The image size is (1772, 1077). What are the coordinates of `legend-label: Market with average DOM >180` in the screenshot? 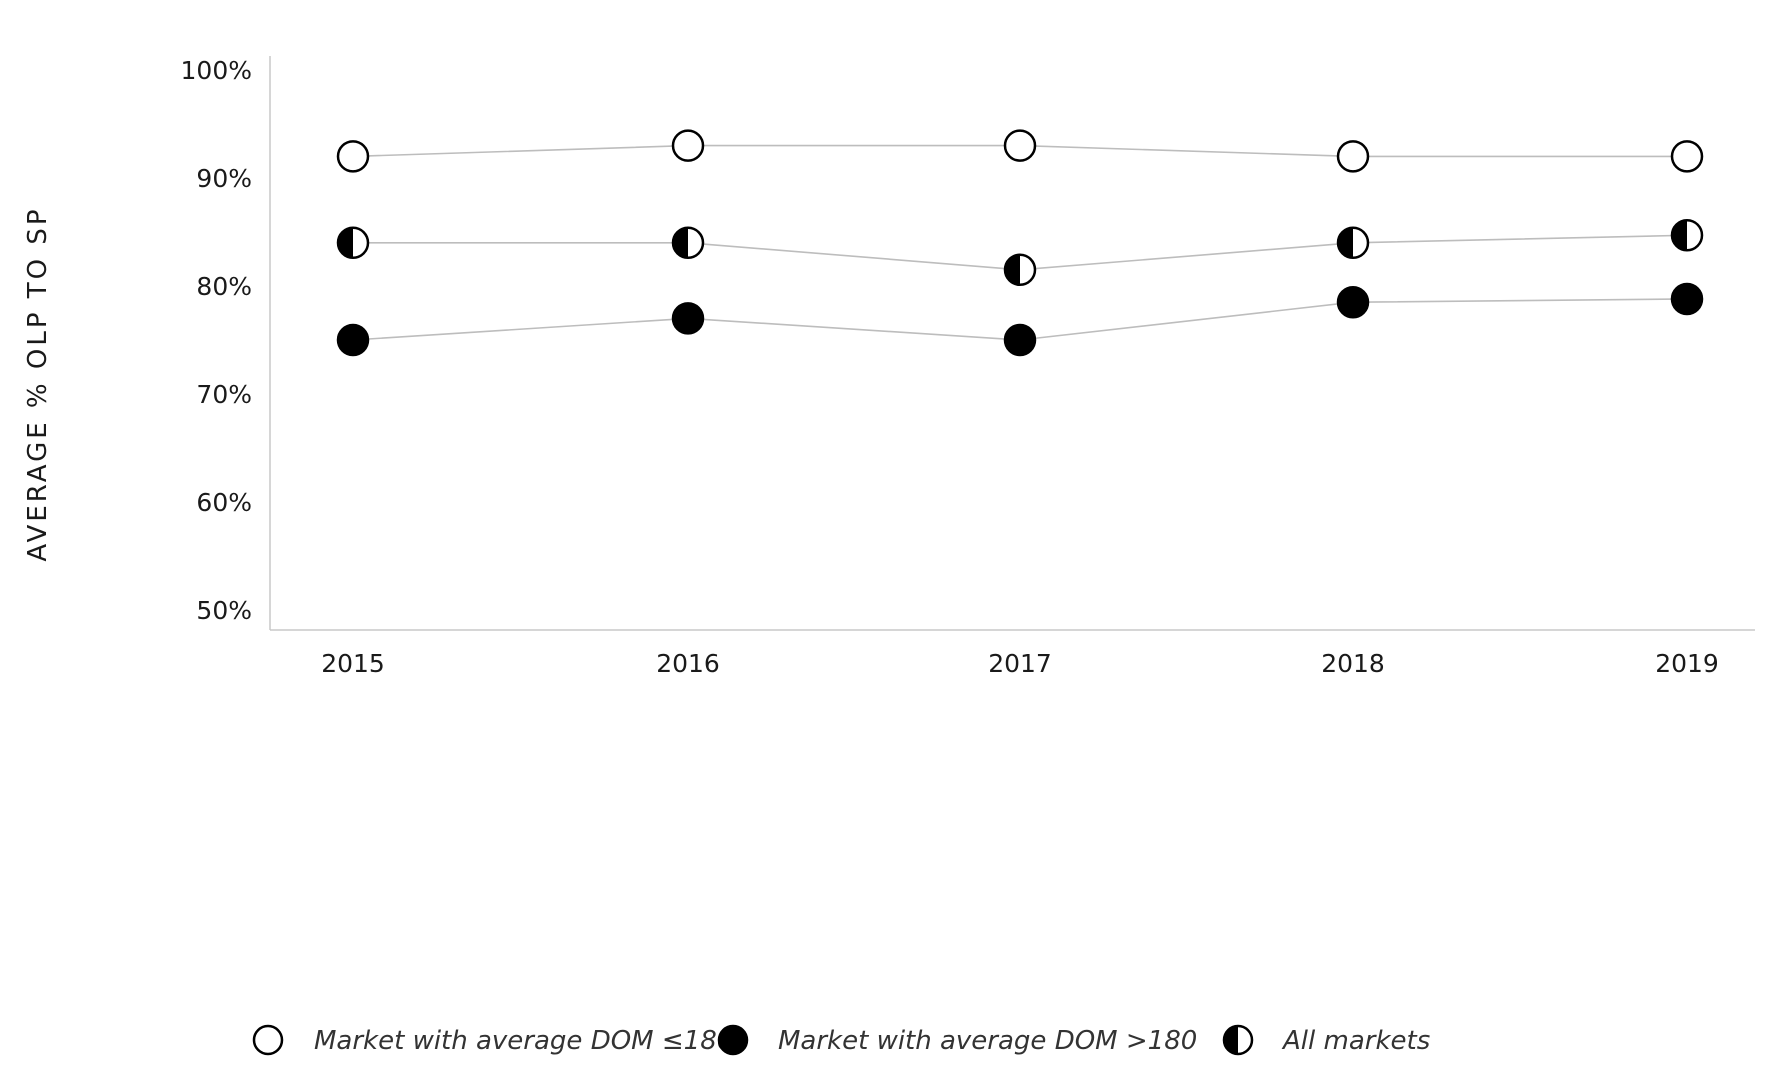 It's located at (987, 1041).